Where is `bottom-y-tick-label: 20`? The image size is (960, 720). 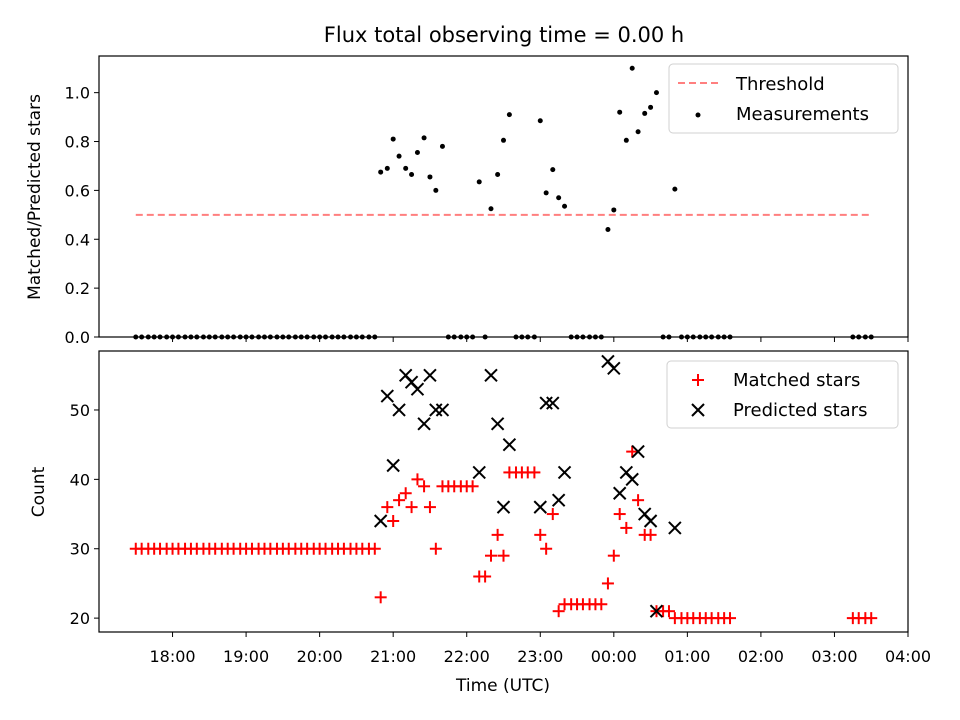
bottom-y-tick-label: 20 is located at coordinates (80, 618).